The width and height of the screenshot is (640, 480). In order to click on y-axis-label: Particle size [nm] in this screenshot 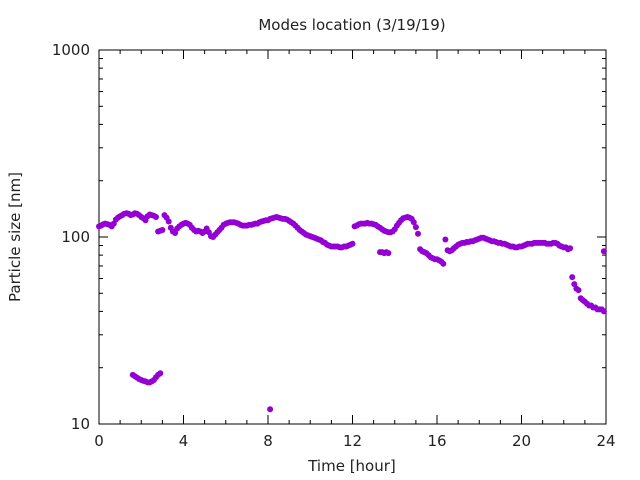, I will do `click(15, 237)`.